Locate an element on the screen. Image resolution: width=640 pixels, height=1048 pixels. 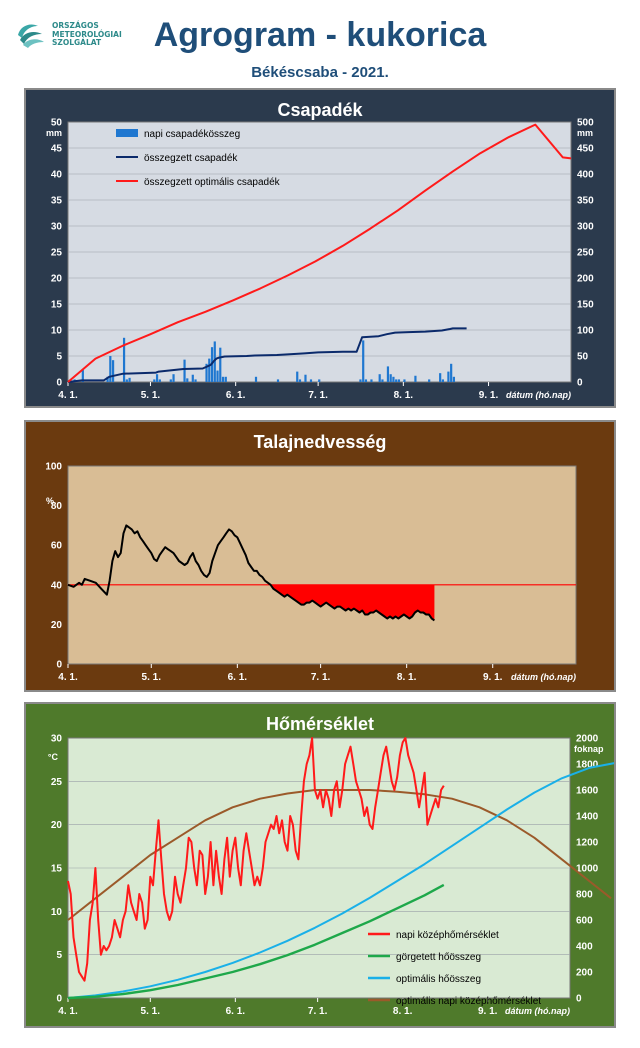
right-tick-label: 2000 is located at coordinates (587, 739).